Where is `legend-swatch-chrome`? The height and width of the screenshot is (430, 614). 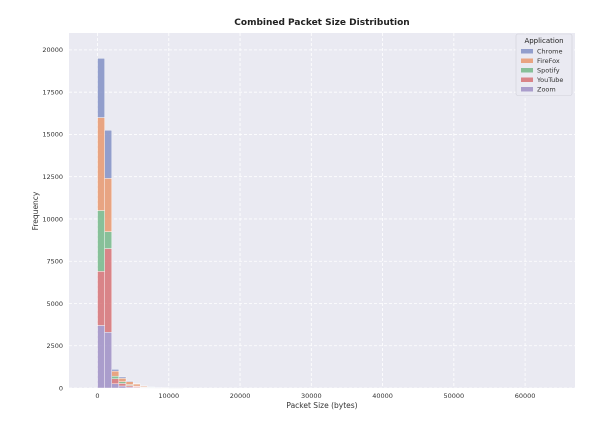
legend-swatch-chrome is located at coordinates (527, 51).